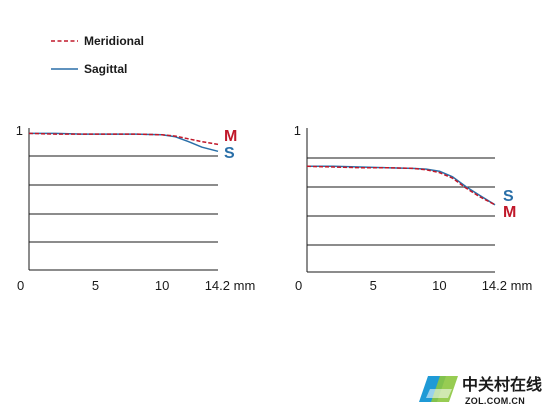 The height and width of the screenshot is (412, 550). I want to click on watermark-text: 中关村在线, so click(502, 384).